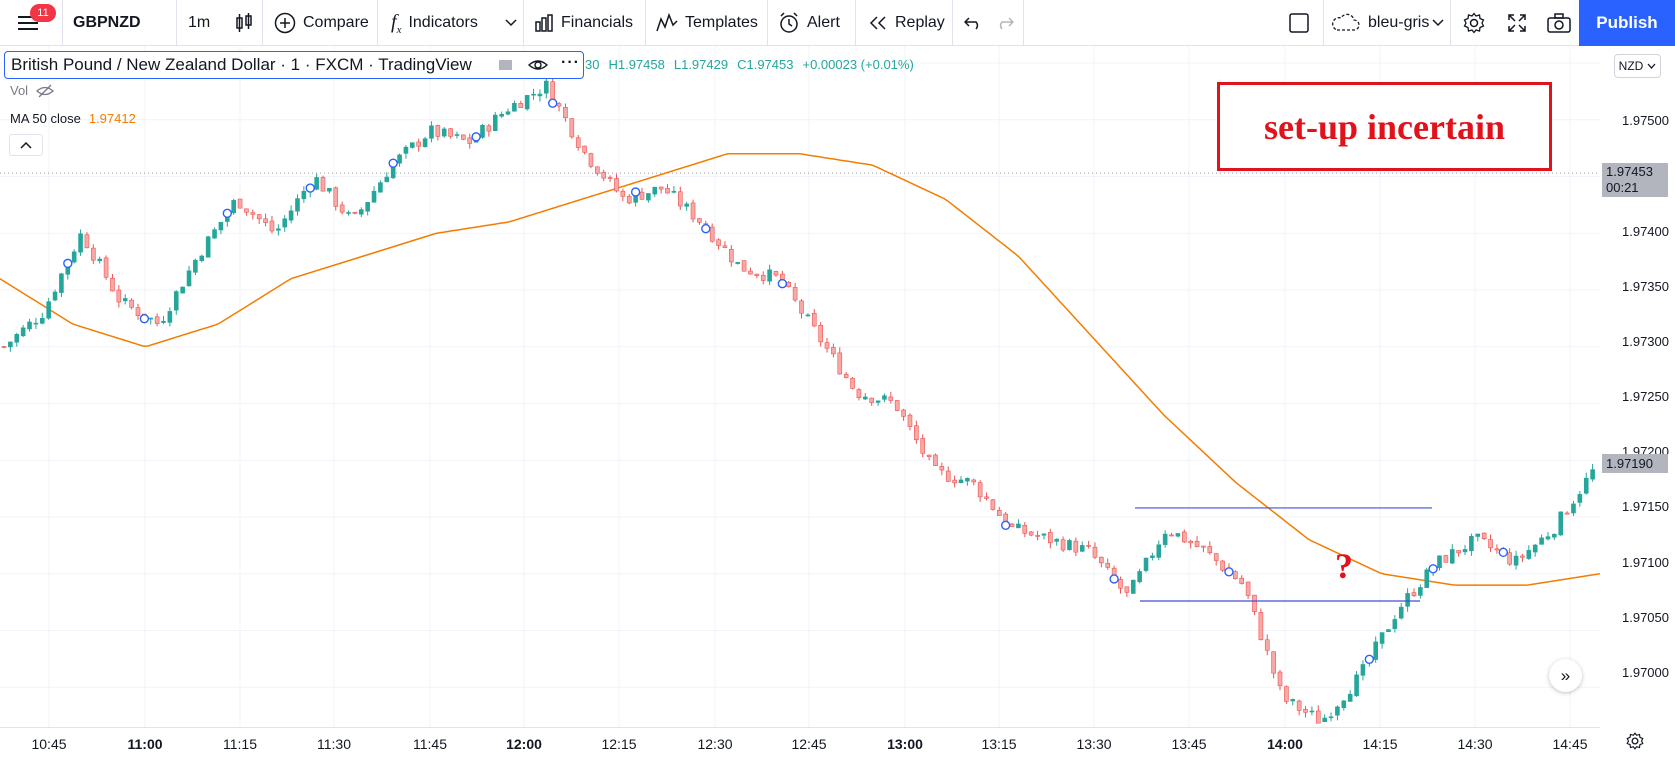  I want to click on annotation-question-mark: ?, so click(1344, 566).